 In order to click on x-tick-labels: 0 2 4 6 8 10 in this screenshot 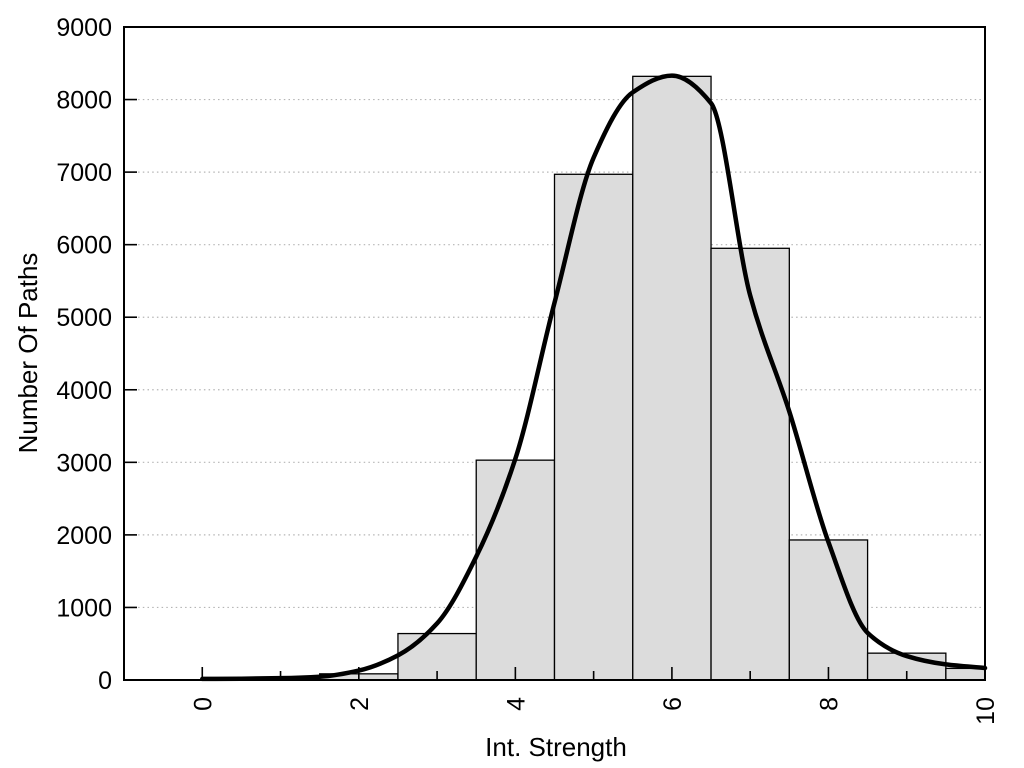, I will do `click(594, 711)`.